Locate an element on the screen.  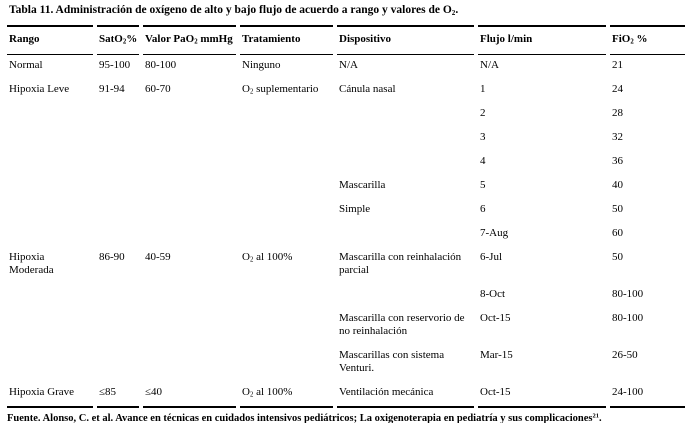
cell-rango: Normal is located at coordinates (26, 65).